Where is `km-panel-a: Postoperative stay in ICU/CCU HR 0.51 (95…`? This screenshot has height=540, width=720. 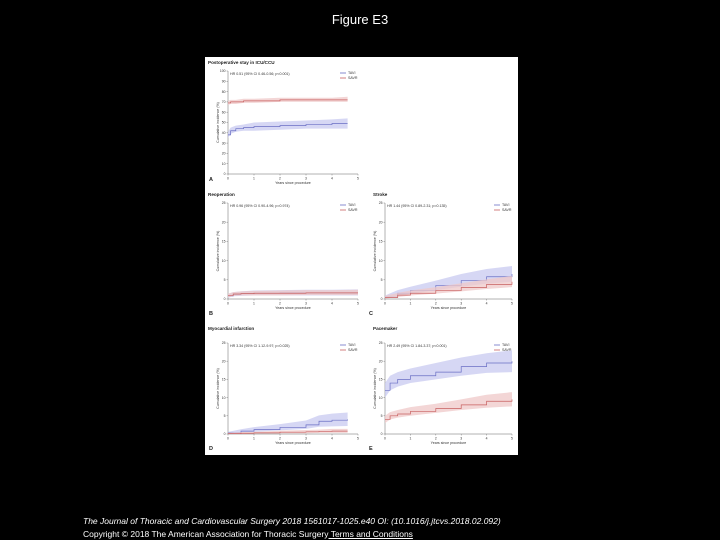 km-panel-a: Postoperative stay in ICU/CCU HR 0.51 (95… is located at coordinates (283, 122).